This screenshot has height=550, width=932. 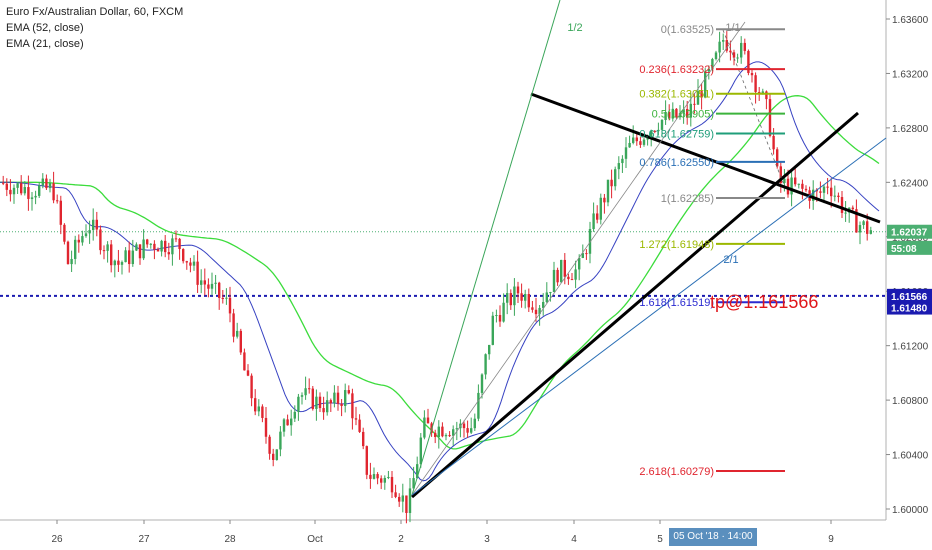 I want to click on x-tick-label: 3, so click(x=487, y=539).